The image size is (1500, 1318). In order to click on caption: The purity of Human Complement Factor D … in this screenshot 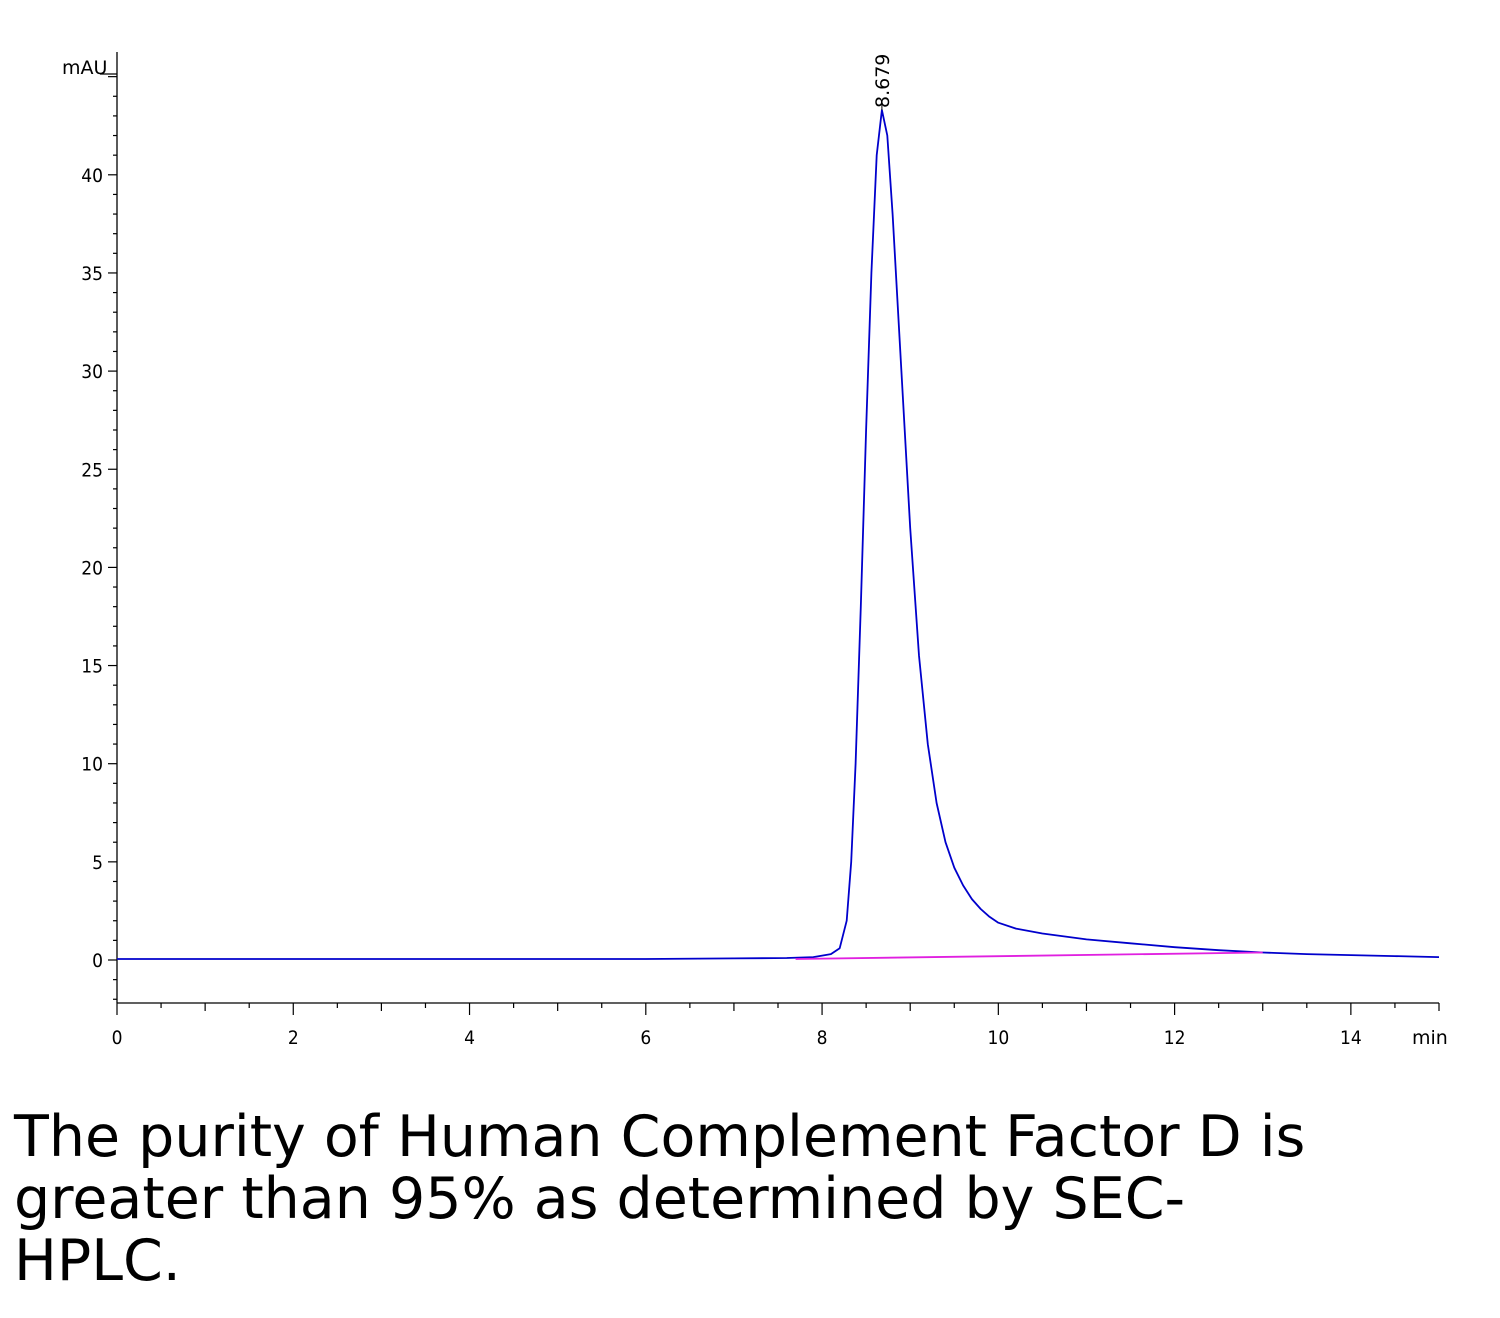, I will do `click(664, 1199)`.